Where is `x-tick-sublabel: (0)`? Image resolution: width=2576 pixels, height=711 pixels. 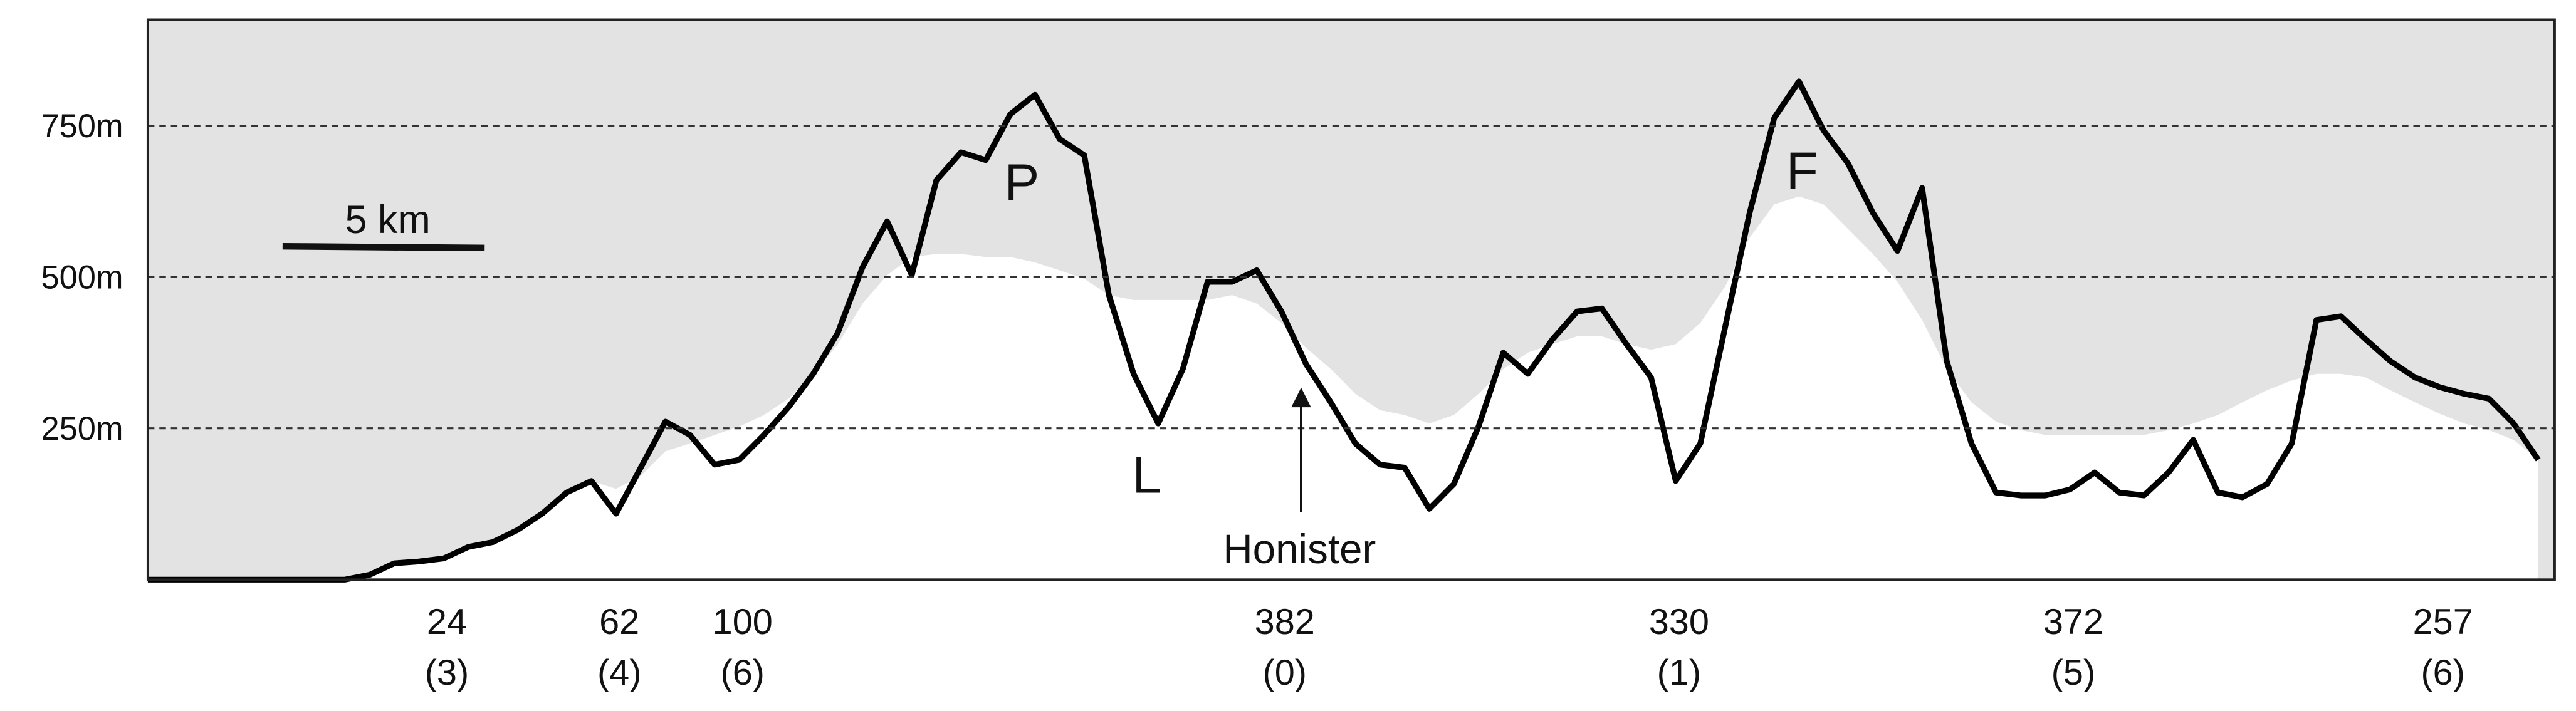 x-tick-sublabel: (0) is located at coordinates (1285, 673).